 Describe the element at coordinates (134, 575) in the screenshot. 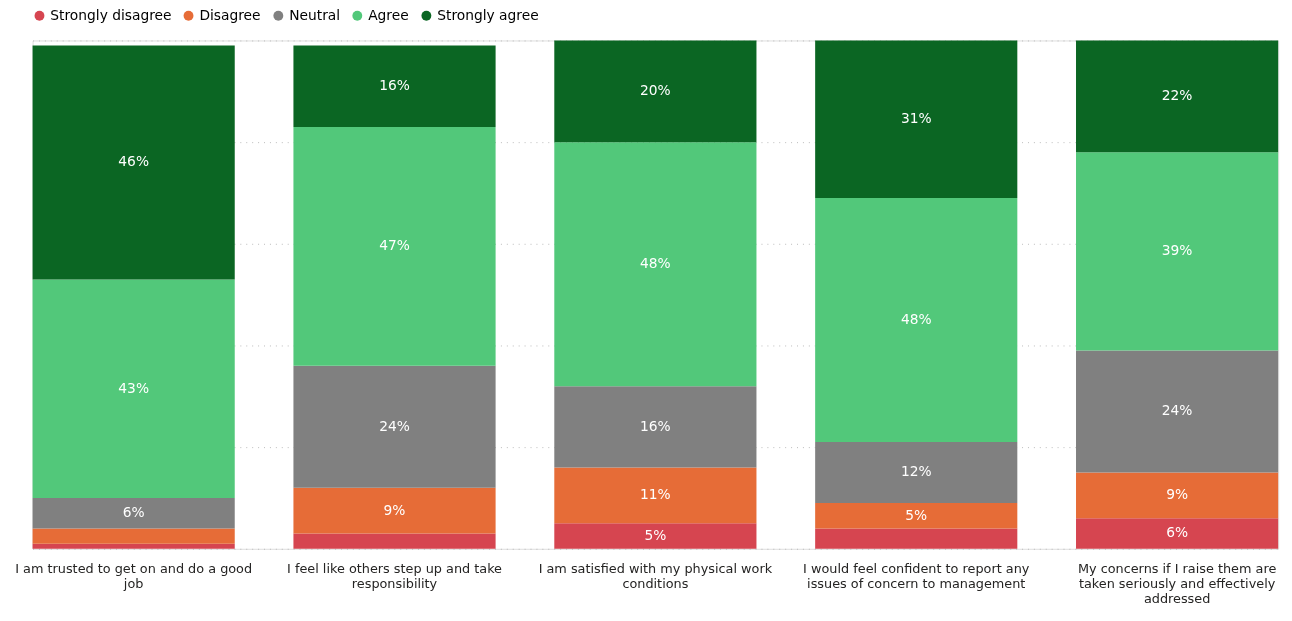

I see `x-tick-label: I am trusted to get on and do a good job` at that location.